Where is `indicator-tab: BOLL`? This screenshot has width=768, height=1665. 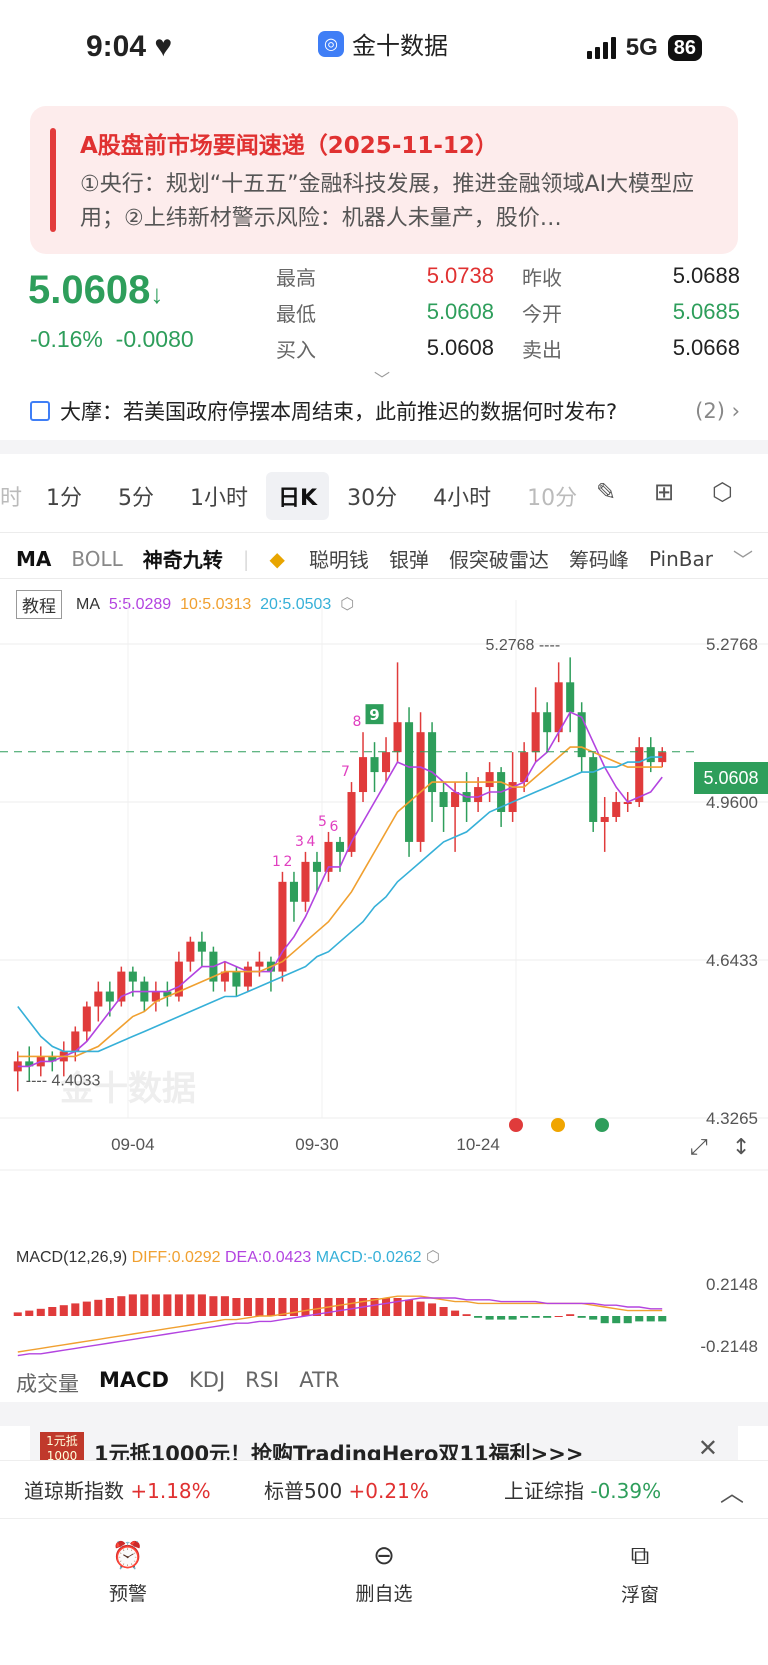
indicator-tab: BOLL is located at coordinates (97, 558).